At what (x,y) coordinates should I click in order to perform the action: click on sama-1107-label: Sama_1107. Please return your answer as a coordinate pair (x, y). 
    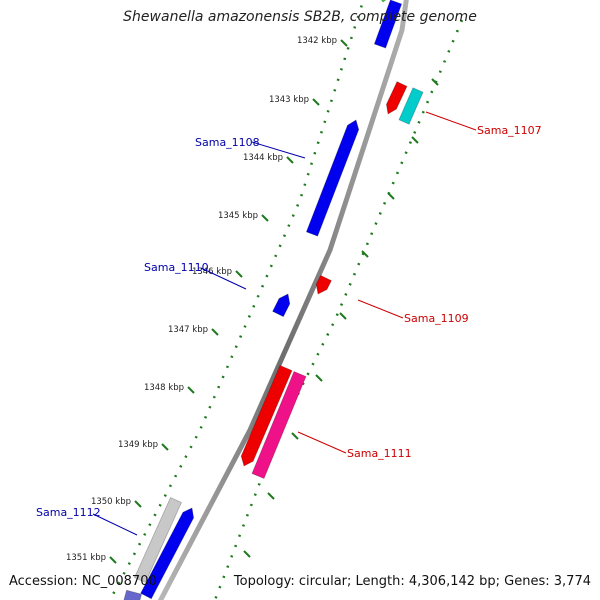
    Looking at the image, I should click on (509, 130).